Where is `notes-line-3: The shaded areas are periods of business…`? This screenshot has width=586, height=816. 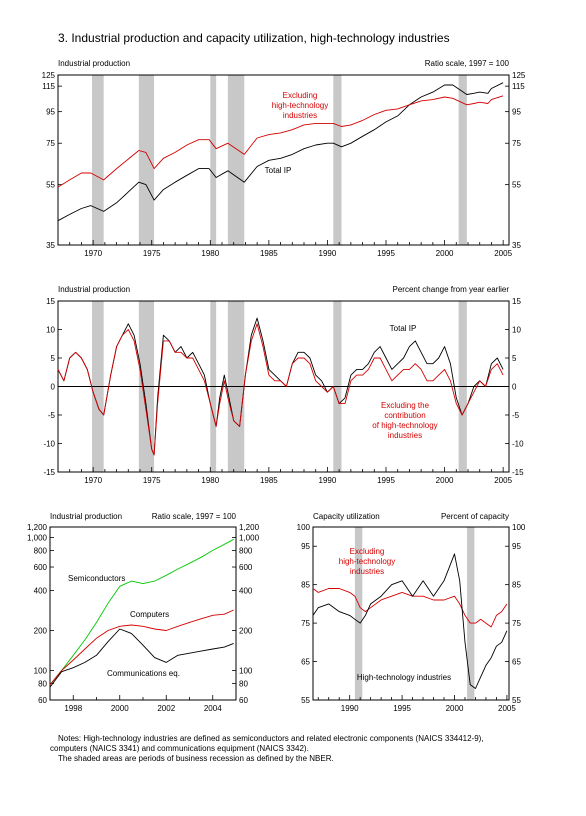 notes-line-3: The shaded areas are periods of business… is located at coordinates (310, 759).